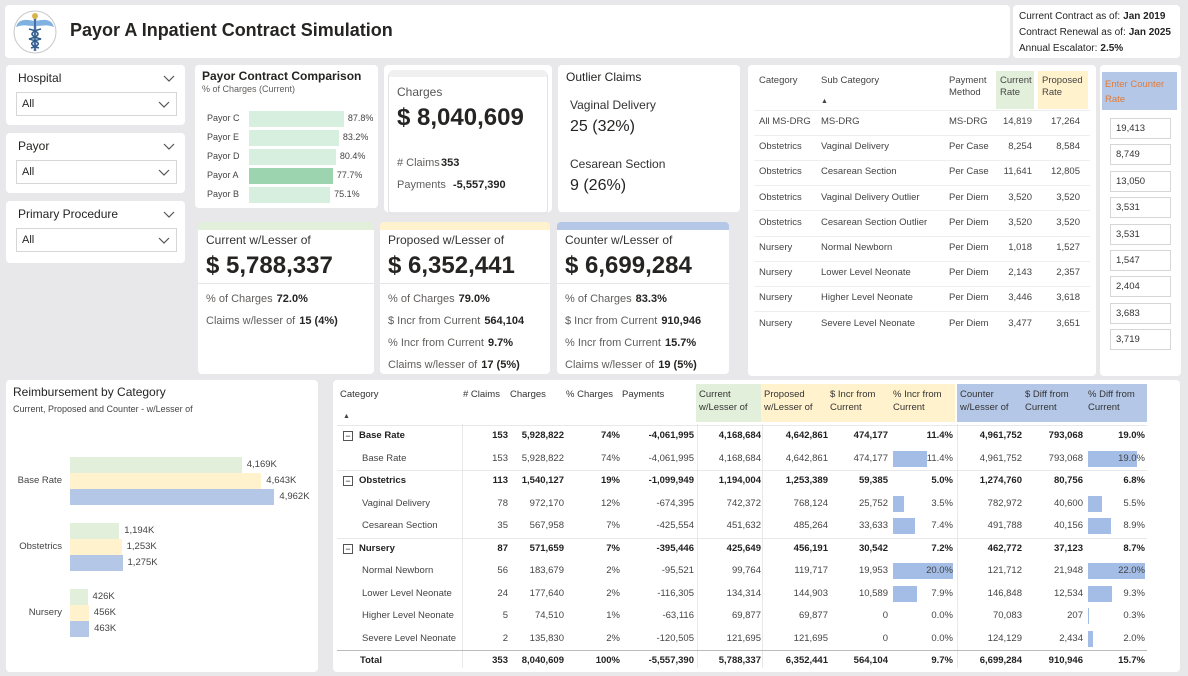 Image resolution: width=1188 pixels, height=676 pixels. What do you see at coordinates (451, 265) in the screenshot?
I see `card-value: $ 6,352,441` at bounding box center [451, 265].